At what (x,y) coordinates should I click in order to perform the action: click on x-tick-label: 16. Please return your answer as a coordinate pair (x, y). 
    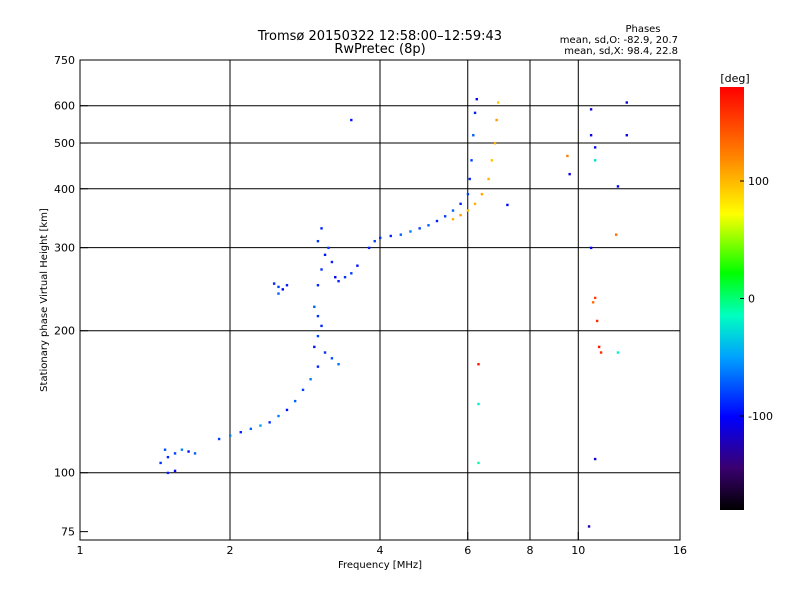
    Looking at the image, I should click on (680, 550).